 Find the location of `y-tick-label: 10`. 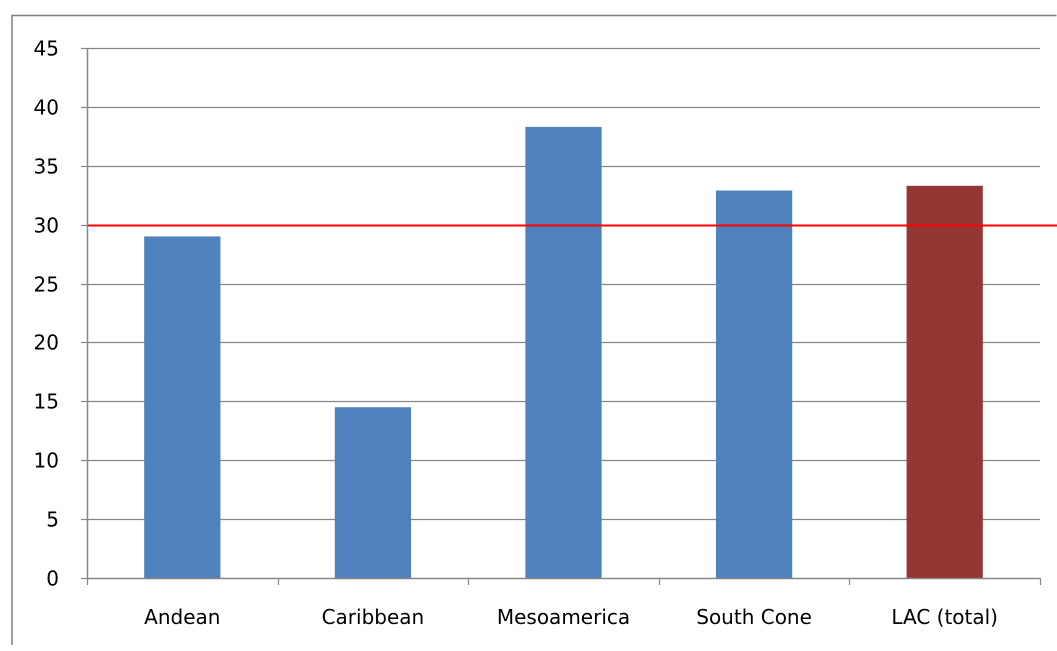

y-tick-label: 10 is located at coordinates (46, 461).